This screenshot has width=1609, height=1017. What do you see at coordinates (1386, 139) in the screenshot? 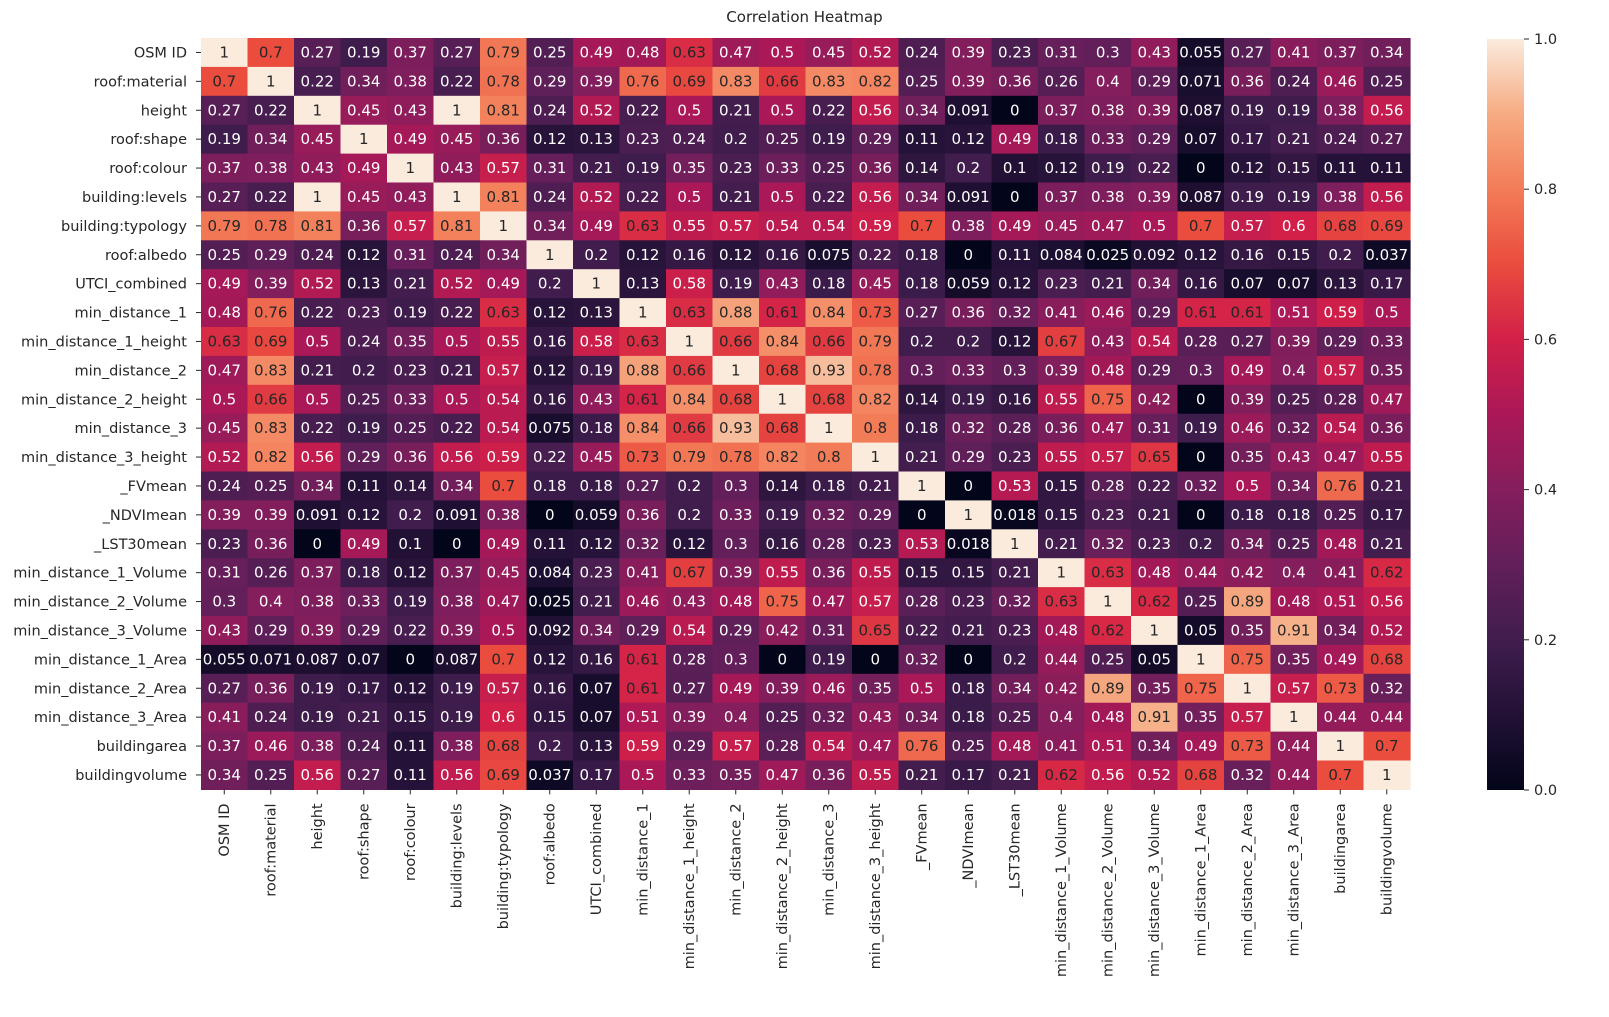
I see `cell-value-label: 0.27` at bounding box center [1386, 139].